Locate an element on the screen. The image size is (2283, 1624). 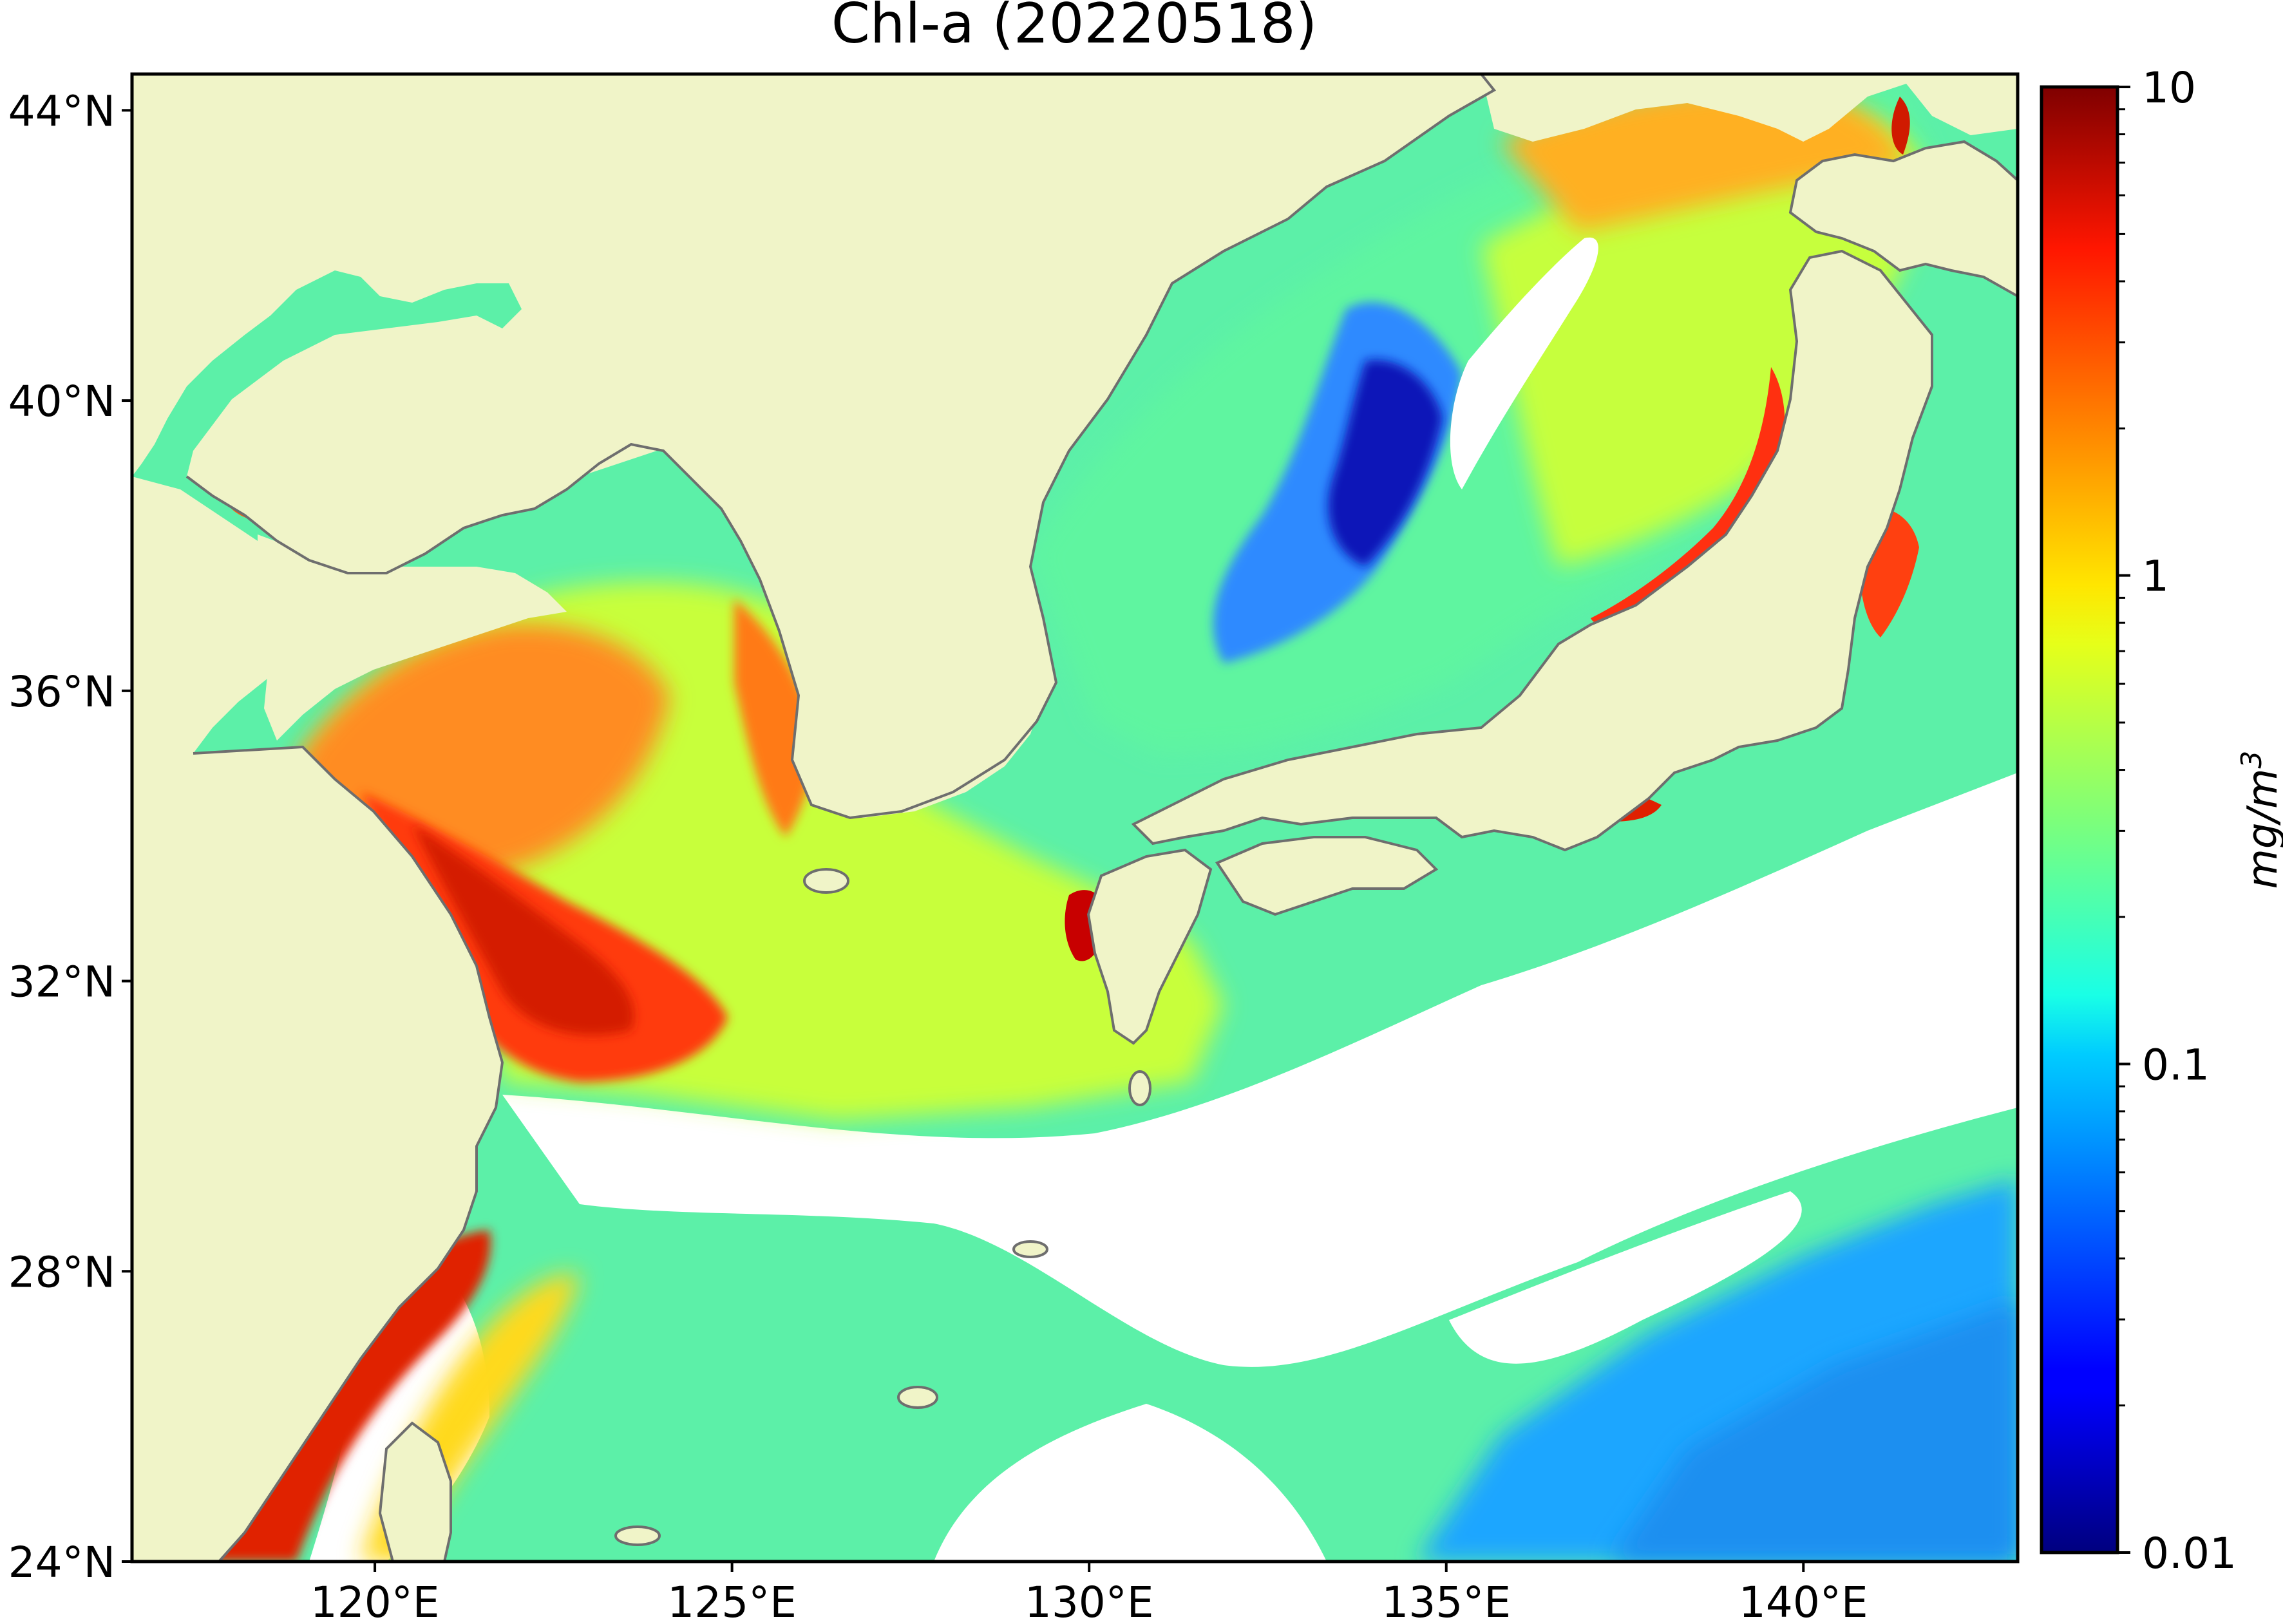
lat-tick-label: 44°N is located at coordinates (61, 111).